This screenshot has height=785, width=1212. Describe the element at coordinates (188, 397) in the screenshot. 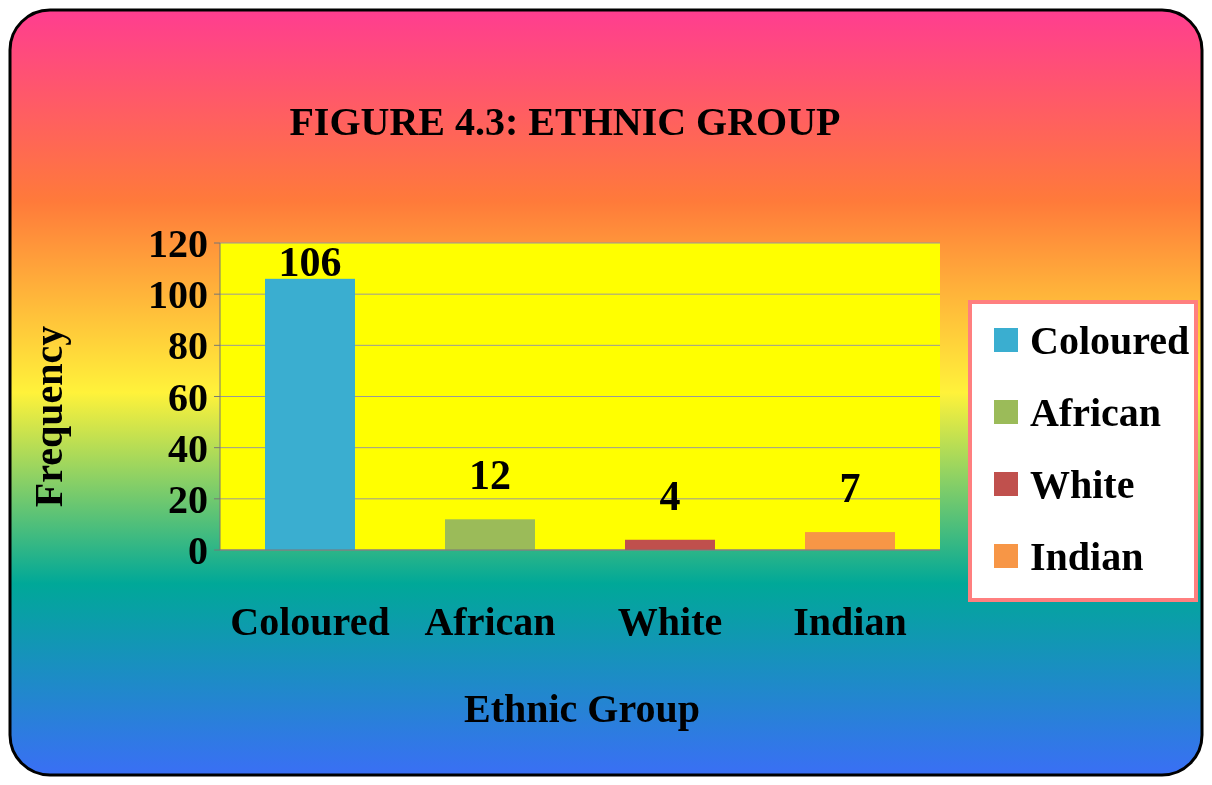

I see `y-tick-label: 60` at that location.